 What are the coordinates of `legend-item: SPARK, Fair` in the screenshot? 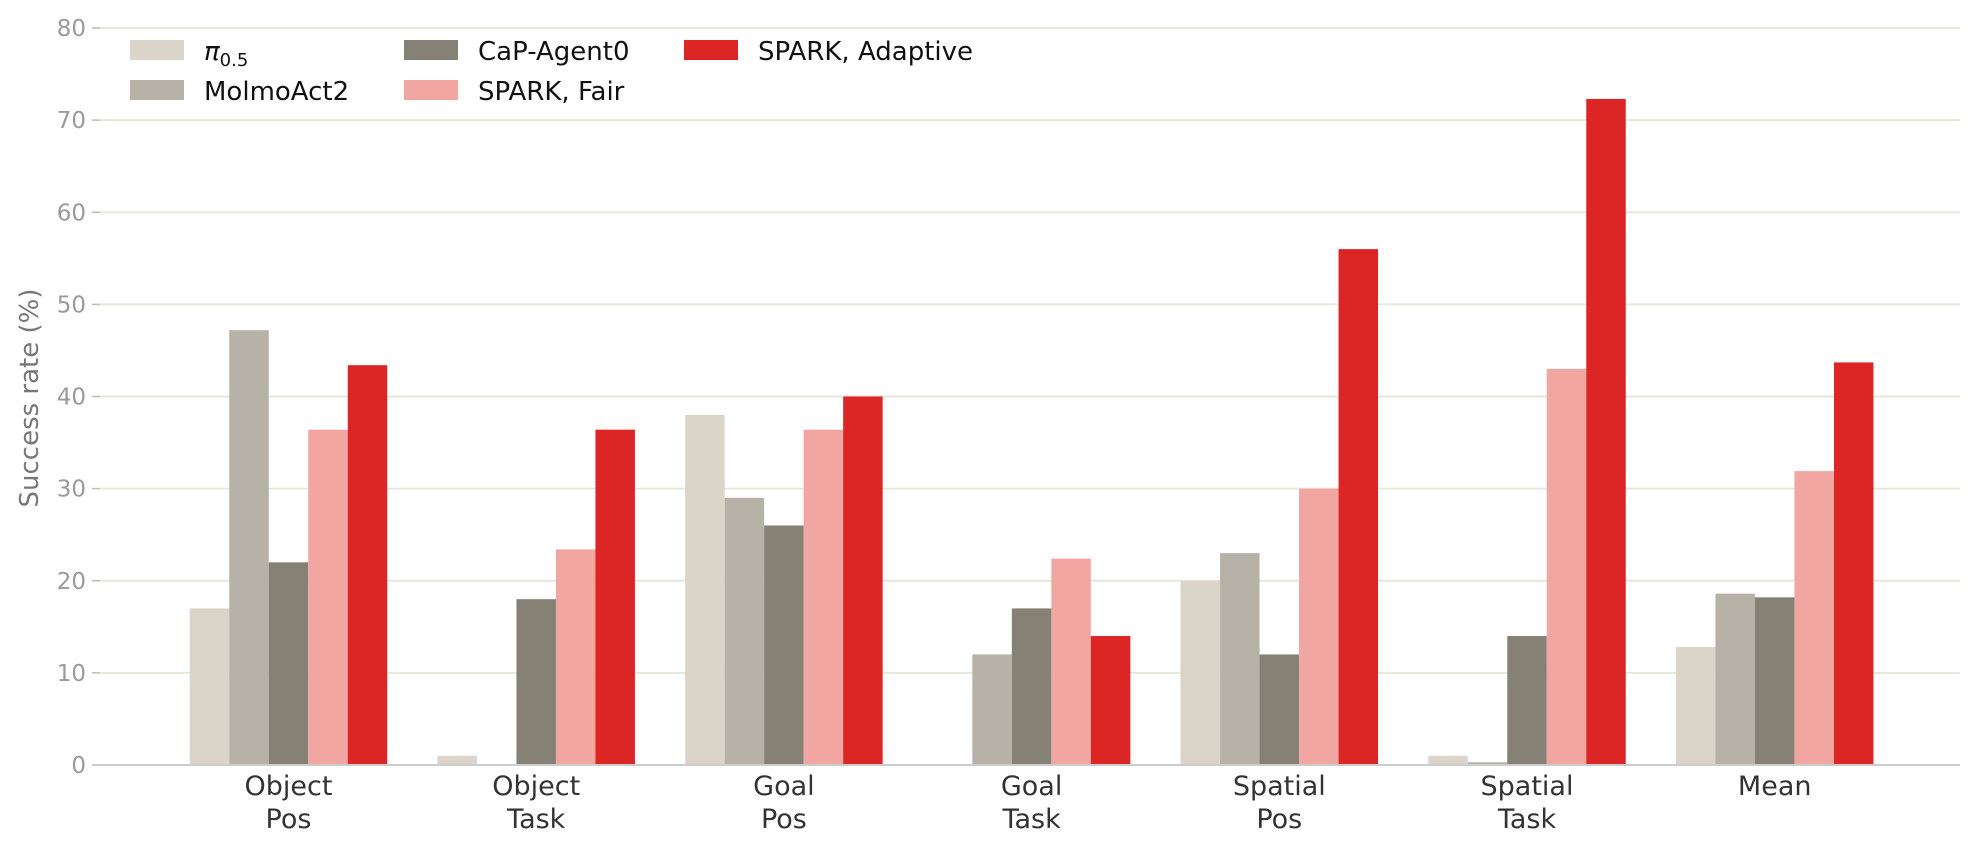 It's located at (514, 92).